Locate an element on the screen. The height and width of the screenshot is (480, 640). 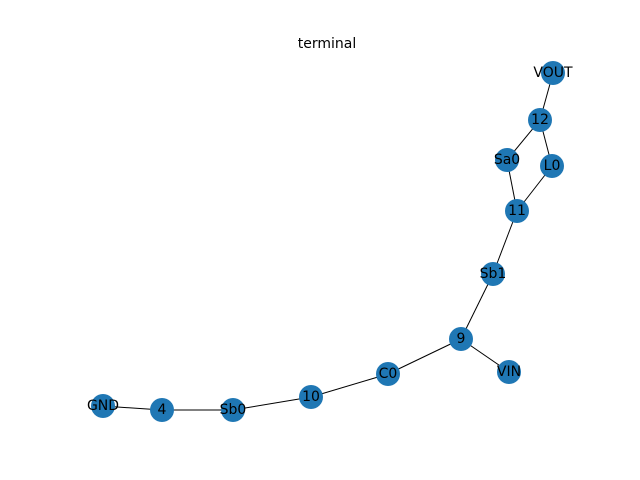
figure-title: terminal is located at coordinates (327, 44).